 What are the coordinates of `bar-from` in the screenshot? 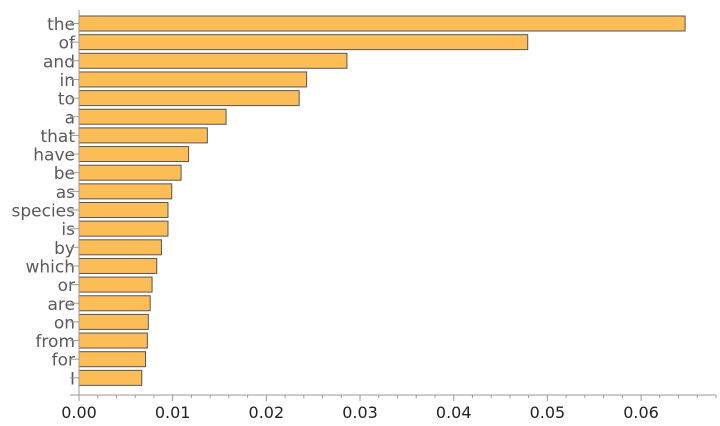 It's located at (113, 340).